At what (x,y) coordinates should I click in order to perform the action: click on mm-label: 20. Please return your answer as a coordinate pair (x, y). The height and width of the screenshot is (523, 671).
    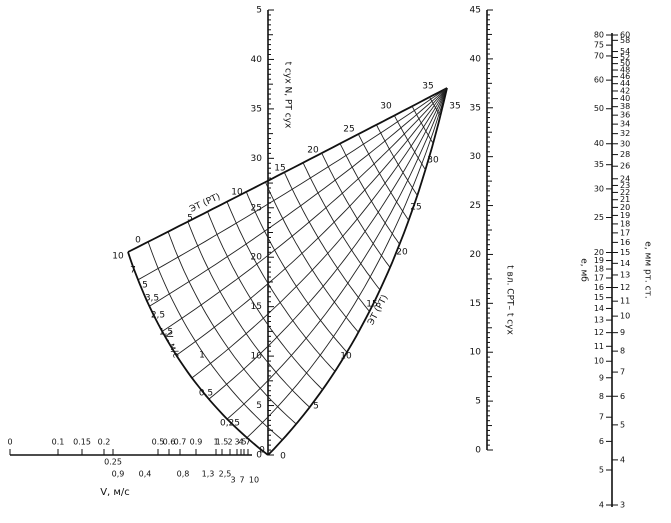
    Looking at the image, I should click on (625, 207).